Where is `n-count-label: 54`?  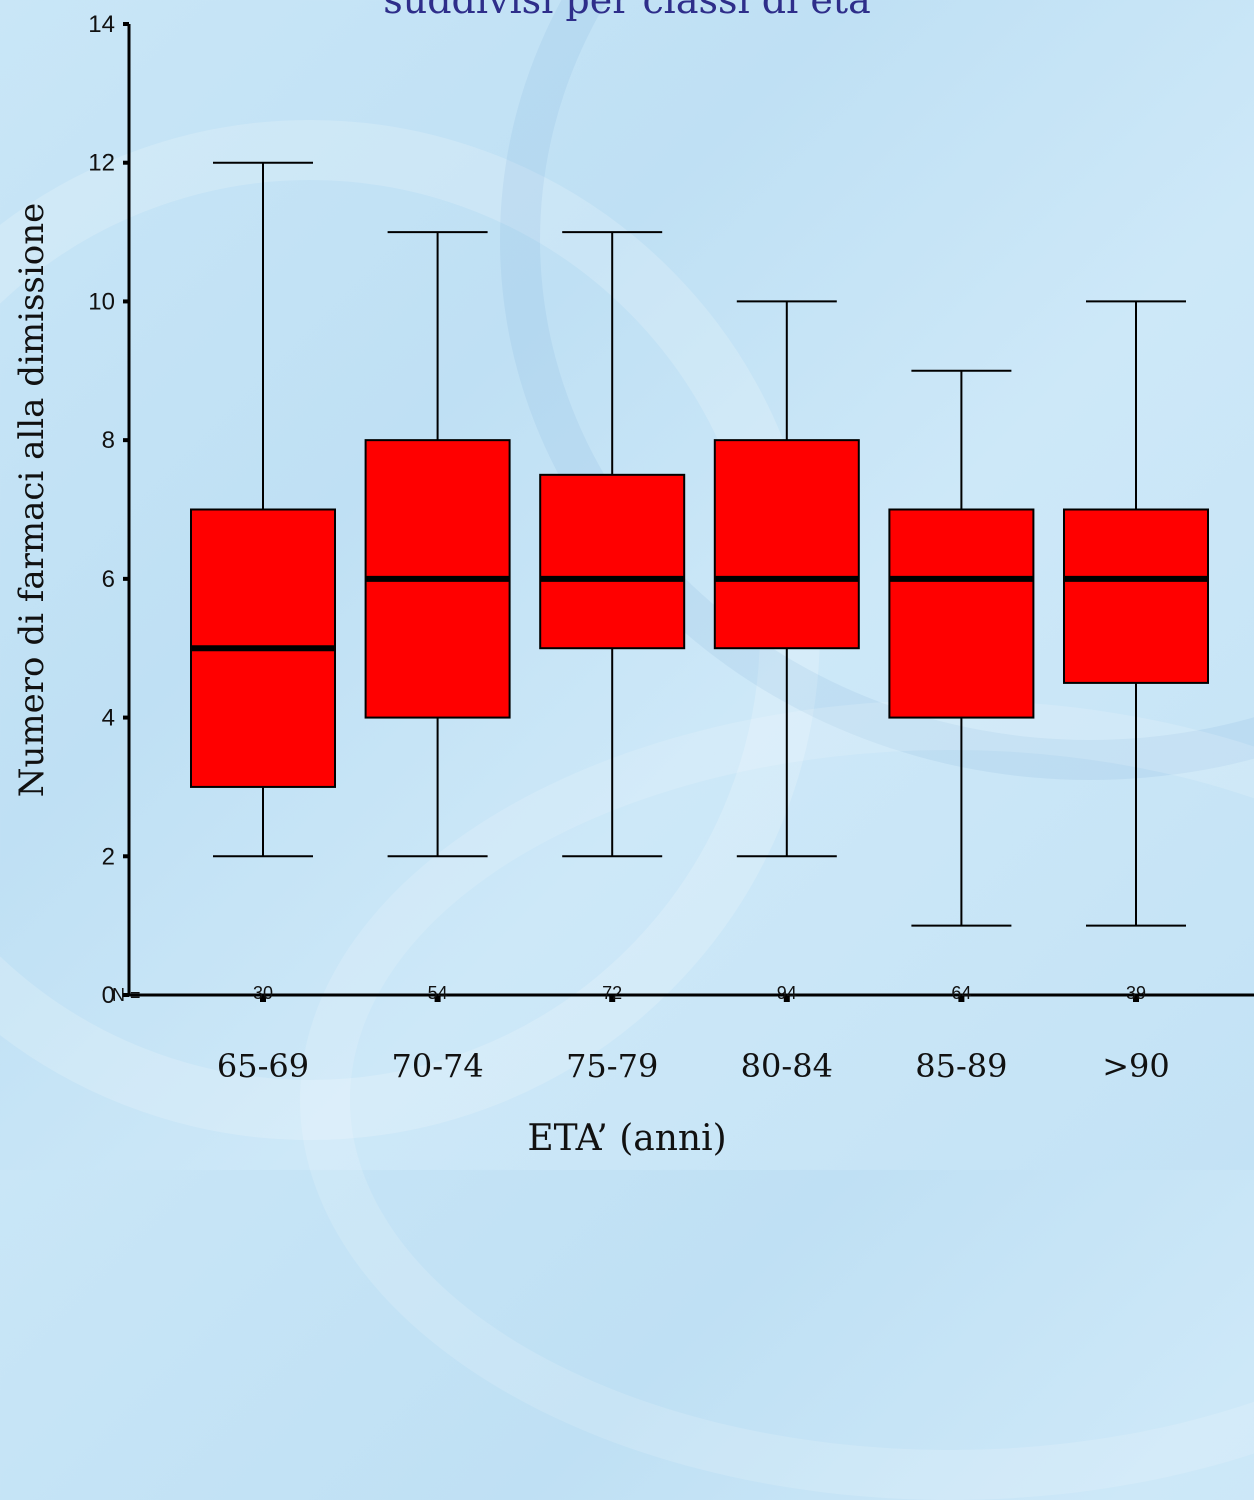
n-count-label: 54 is located at coordinates (438, 993).